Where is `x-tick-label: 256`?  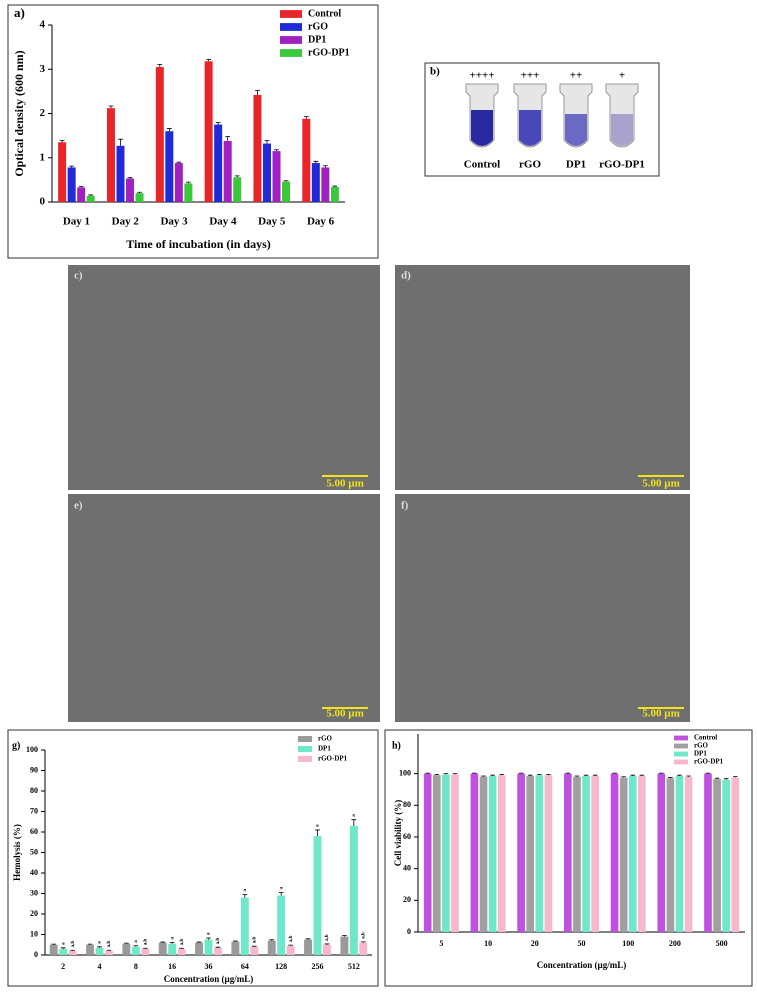 x-tick-label: 256 is located at coordinates (318, 966).